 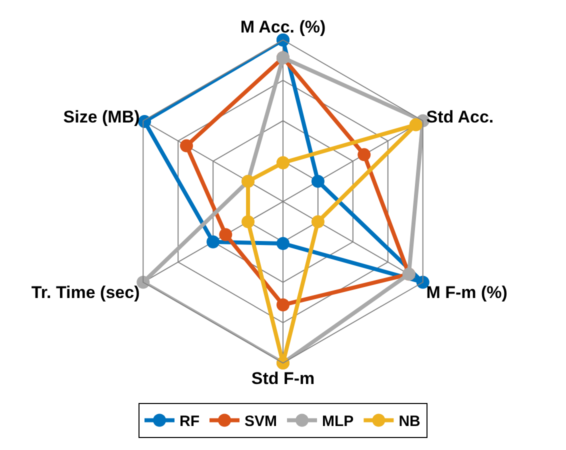 What do you see at coordinates (101, 116) in the screenshot?
I see `spoke-label: Size (MB)` at bounding box center [101, 116].